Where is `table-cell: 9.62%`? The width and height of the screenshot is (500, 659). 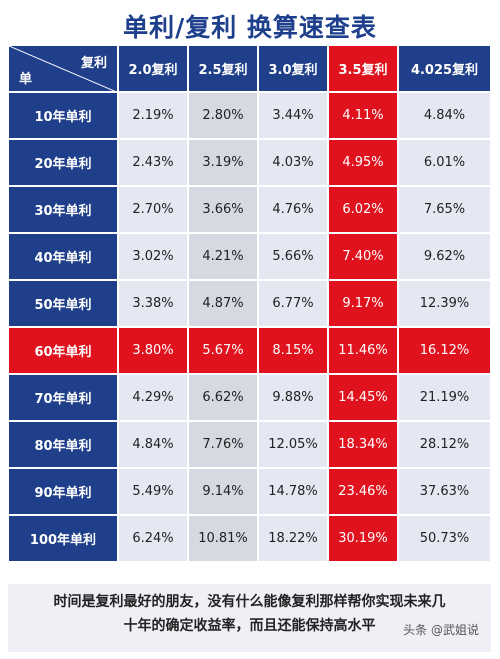 table-cell: 9.62% is located at coordinates (444, 256).